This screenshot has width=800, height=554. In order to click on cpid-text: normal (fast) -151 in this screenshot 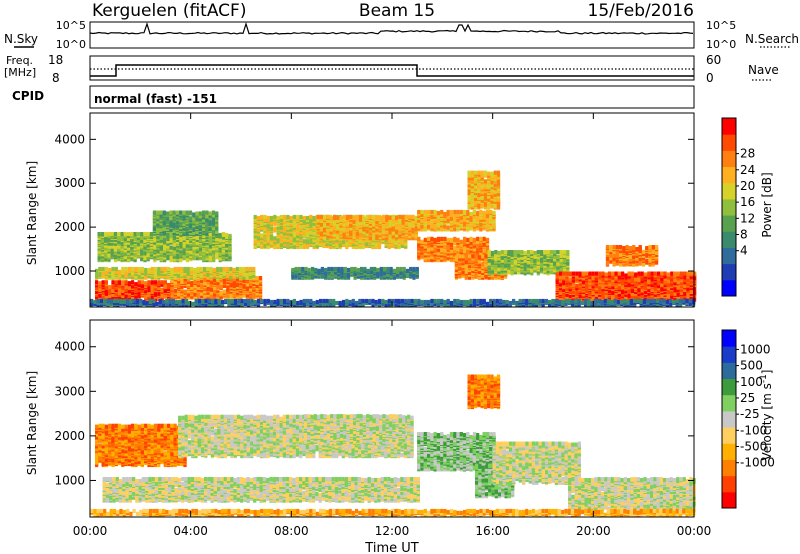, I will do `click(155, 99)`.